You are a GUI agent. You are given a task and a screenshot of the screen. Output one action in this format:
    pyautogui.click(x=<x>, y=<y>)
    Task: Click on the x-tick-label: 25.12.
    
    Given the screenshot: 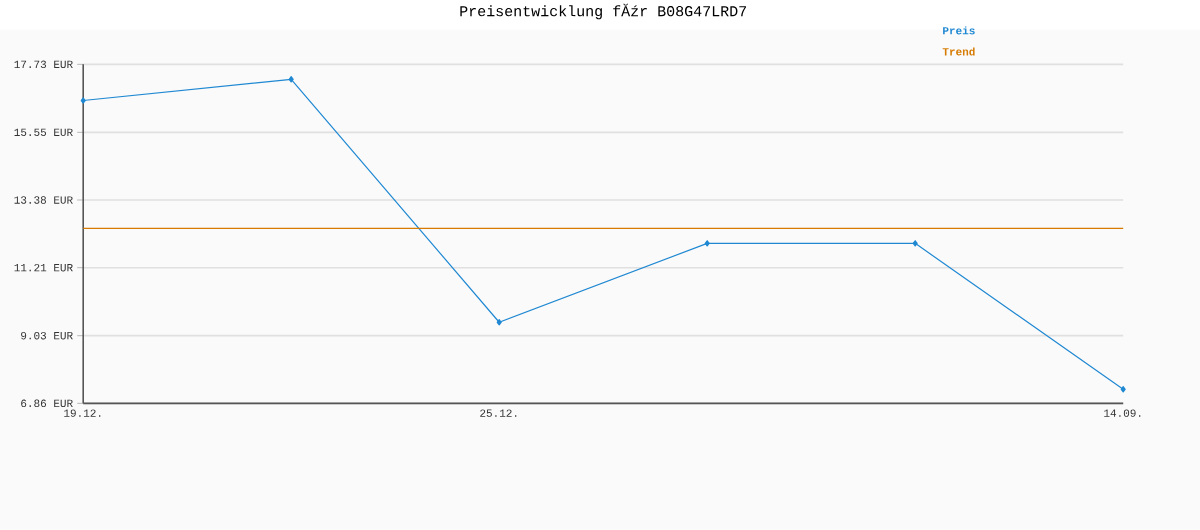 What is the action you would take?
    pyautogui.click(x=498, y=413)
    